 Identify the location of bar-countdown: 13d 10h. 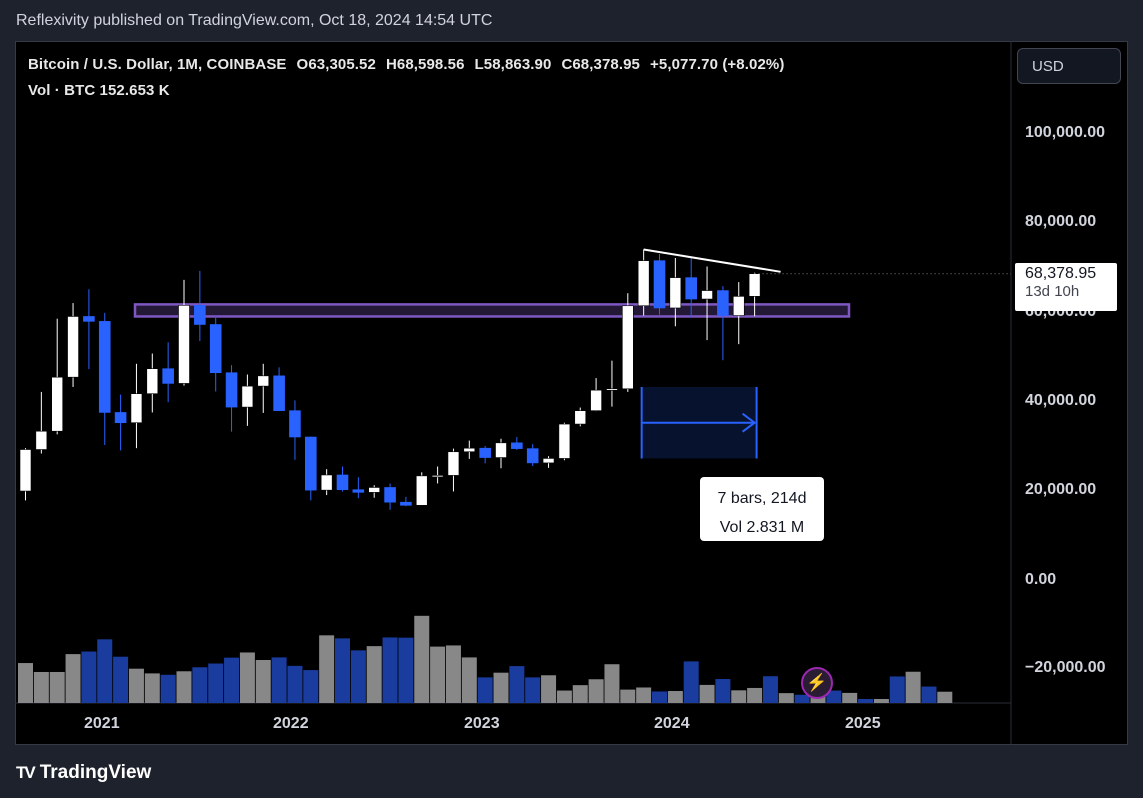
(1052, 291).